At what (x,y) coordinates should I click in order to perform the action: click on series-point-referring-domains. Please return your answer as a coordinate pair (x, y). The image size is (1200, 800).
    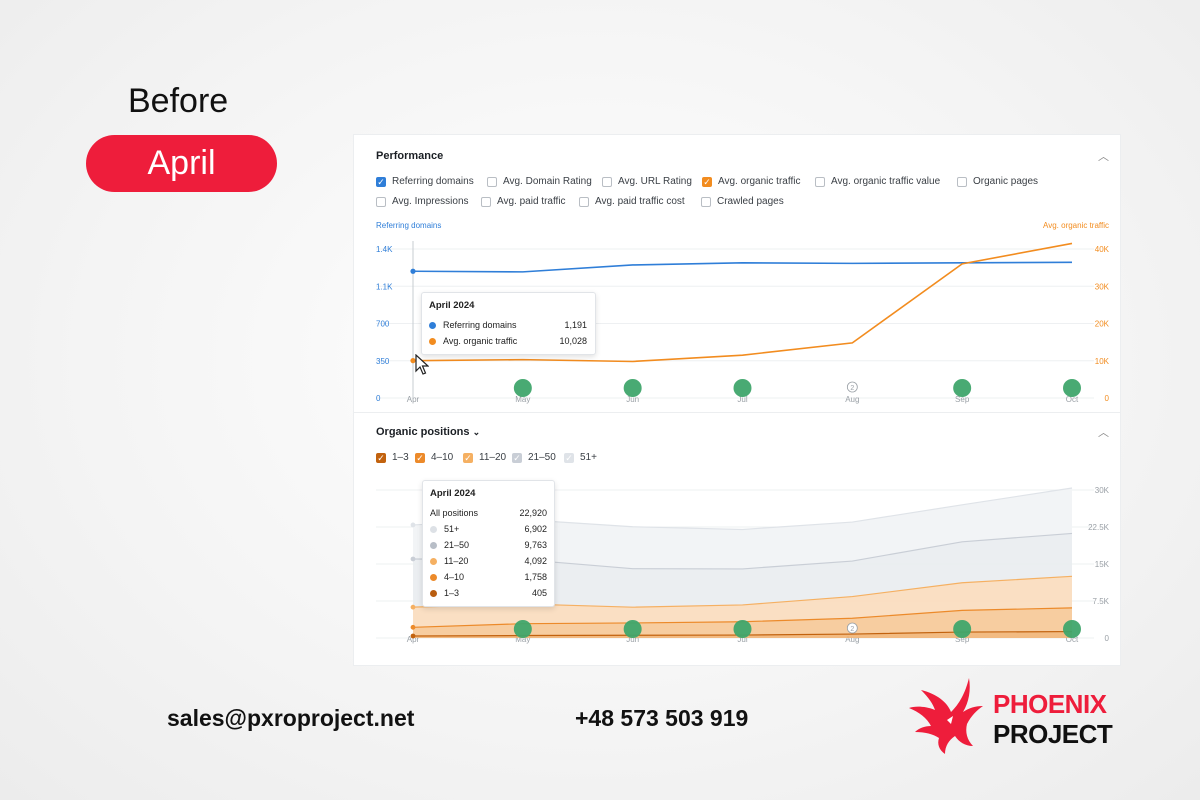
    Looking at the image, I should click on (413, 271).